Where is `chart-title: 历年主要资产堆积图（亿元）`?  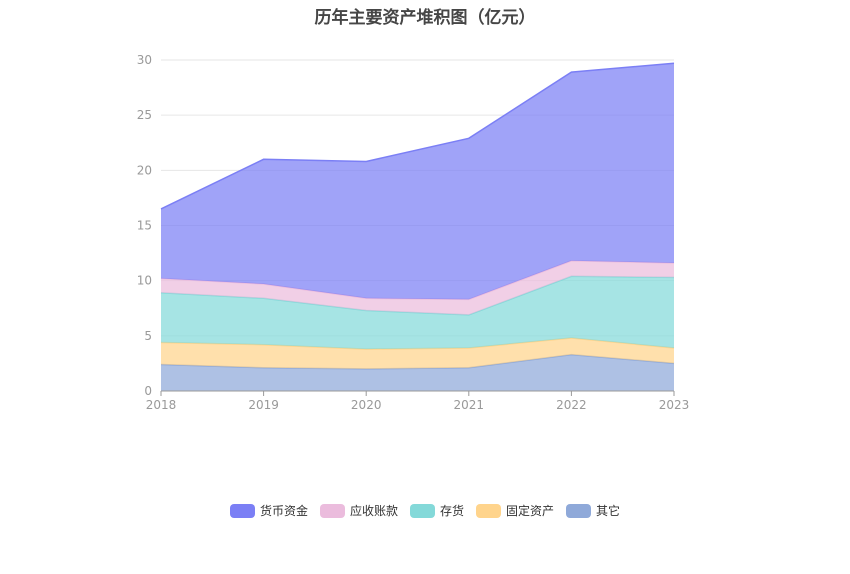
chart-title: 历年主要资产堆积图（亿元） is located at coordinates (425, 18).